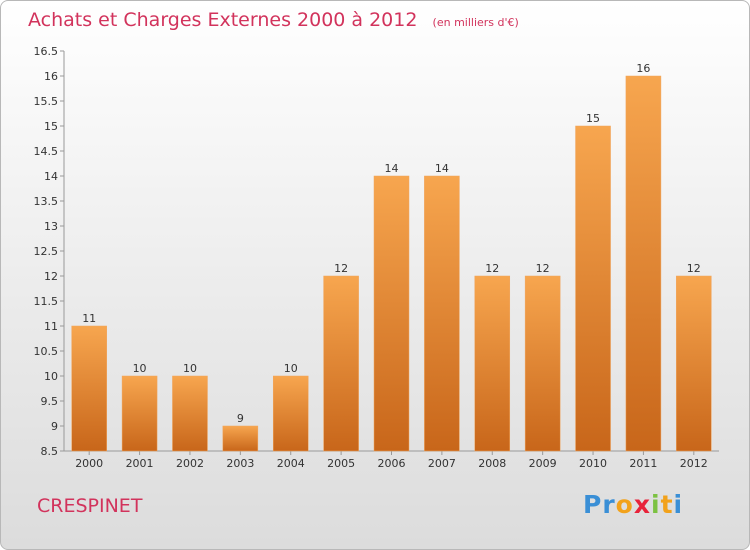  What do you see at coordinates (46, 301) in the screenshot?
I see `y-tick-label: 11.5` at bounding box center [46, 301].